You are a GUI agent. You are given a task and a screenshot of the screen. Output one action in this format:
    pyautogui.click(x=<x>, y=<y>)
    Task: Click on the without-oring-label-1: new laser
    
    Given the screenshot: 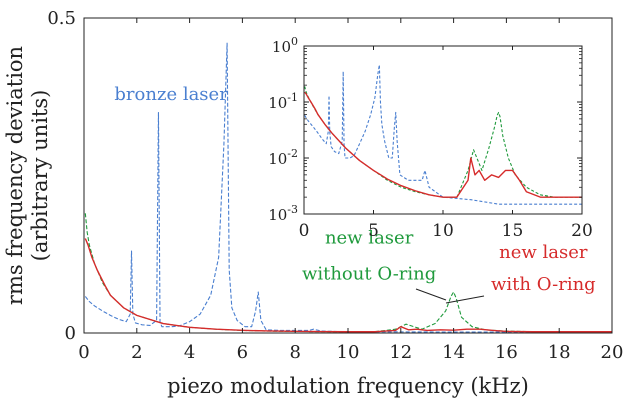 What is the action you would take?
    pyautogui.click(x=369, y=238)
    